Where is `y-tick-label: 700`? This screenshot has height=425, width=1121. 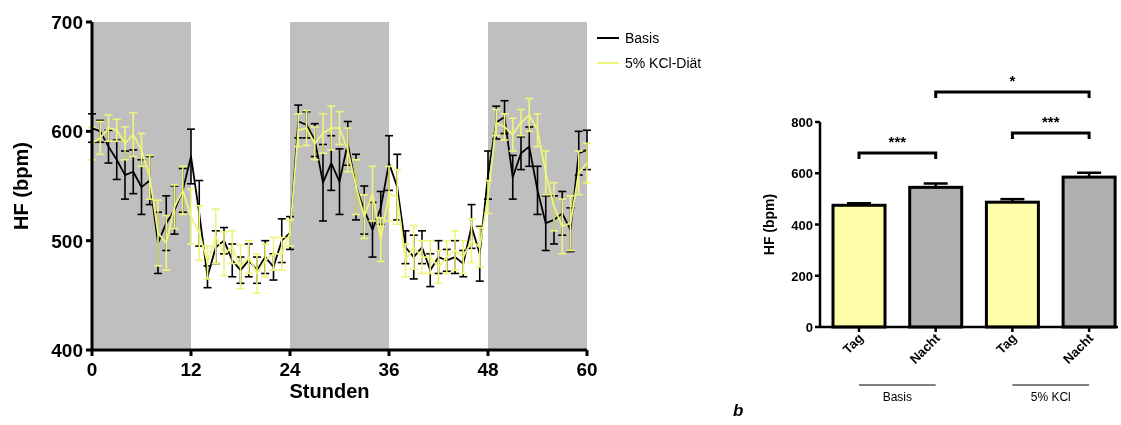 y-tick-label: 700 is located at coordinates (67, 22).